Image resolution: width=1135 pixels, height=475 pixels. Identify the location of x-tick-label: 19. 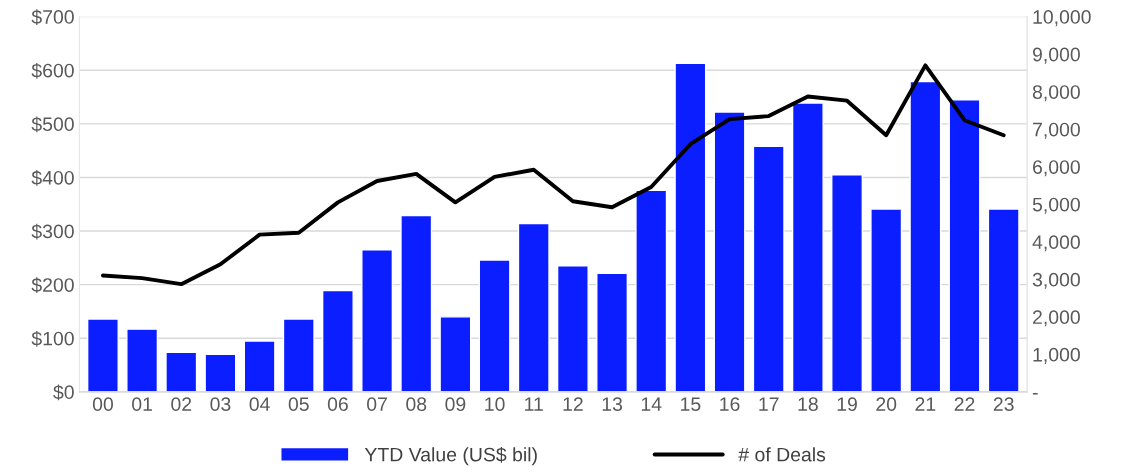
(847, 404).